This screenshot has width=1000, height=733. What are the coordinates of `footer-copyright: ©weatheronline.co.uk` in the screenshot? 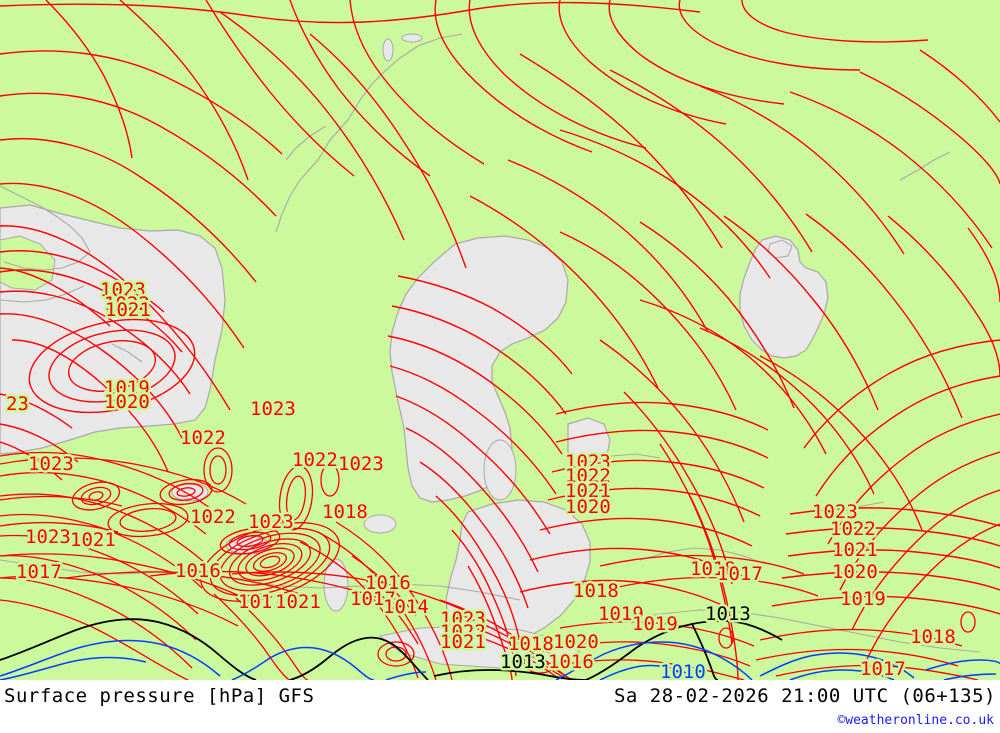 It's located at (915, 720).